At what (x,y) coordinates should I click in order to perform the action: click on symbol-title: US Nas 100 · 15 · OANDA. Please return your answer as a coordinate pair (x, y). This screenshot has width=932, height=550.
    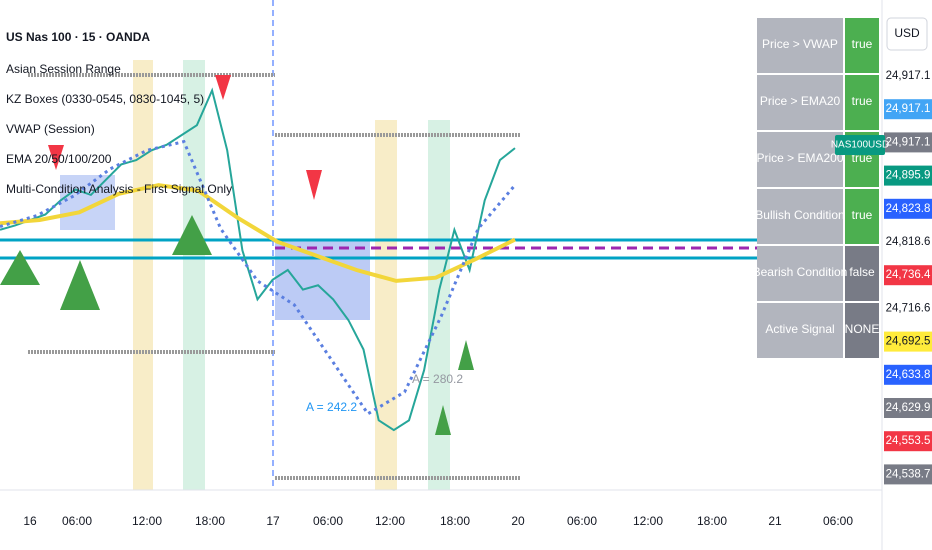
    Looking at the image, I should click on (78, 37).